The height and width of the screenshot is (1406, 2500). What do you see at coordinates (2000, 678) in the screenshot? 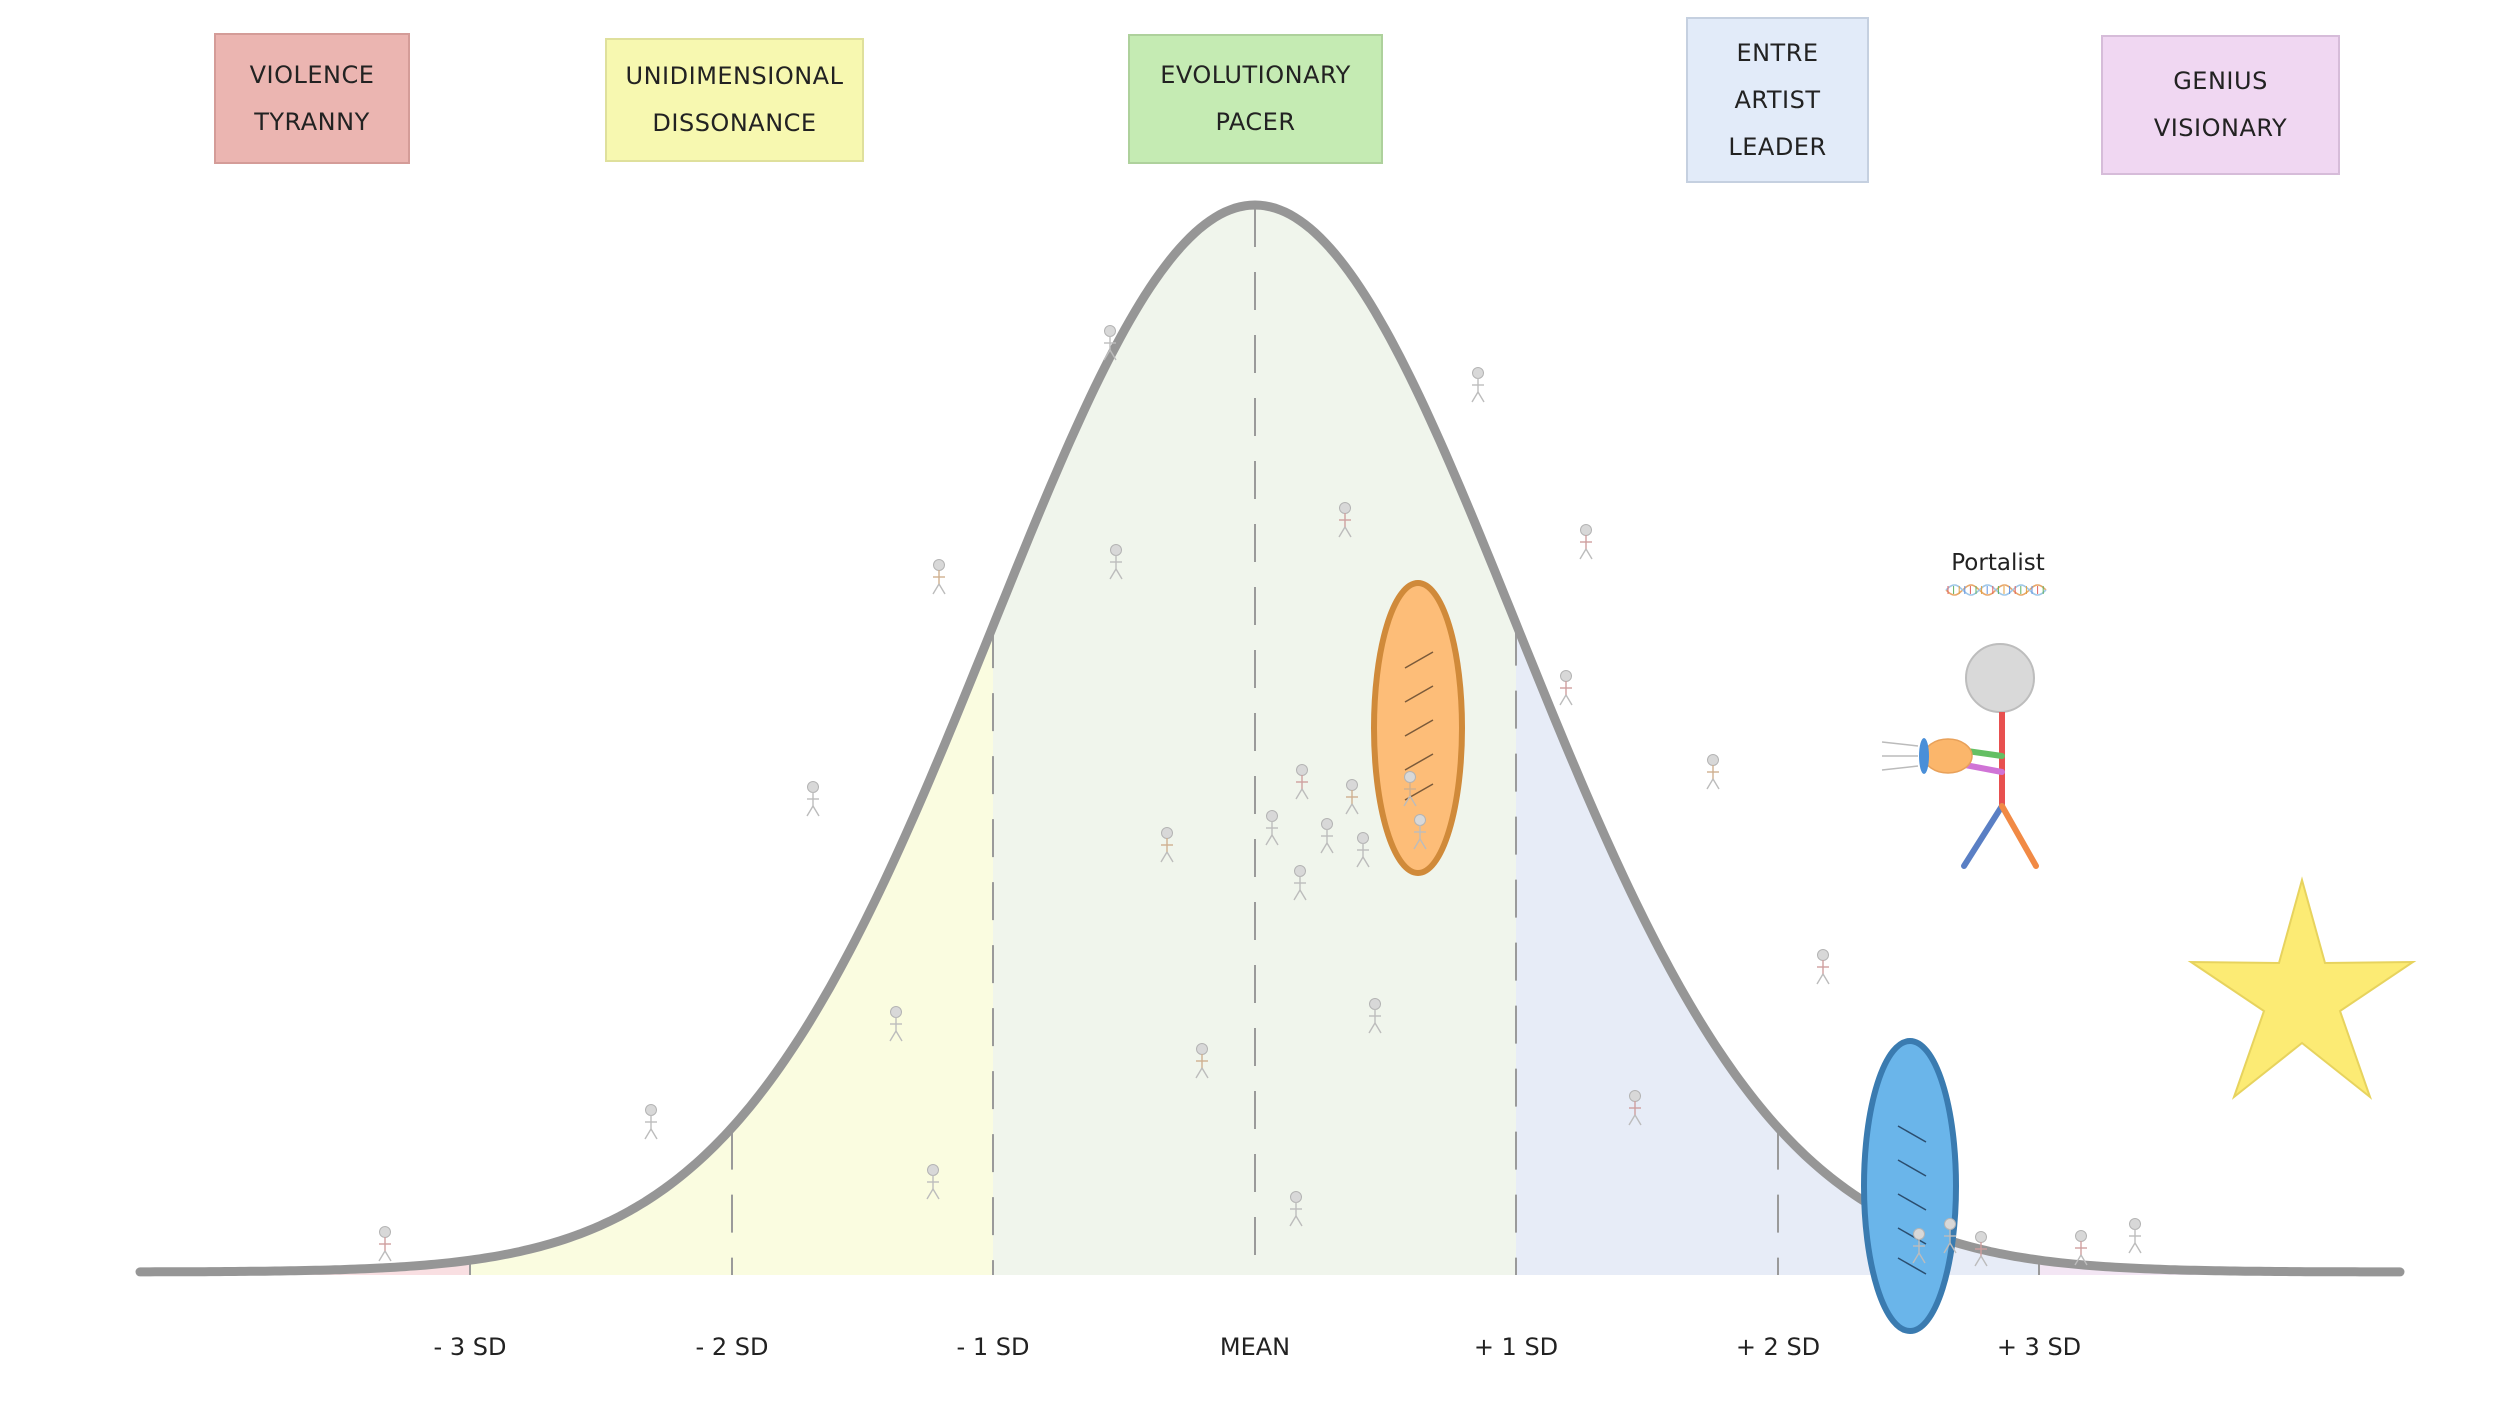
I see `portalist-head` at bounding box center [2000, 678].